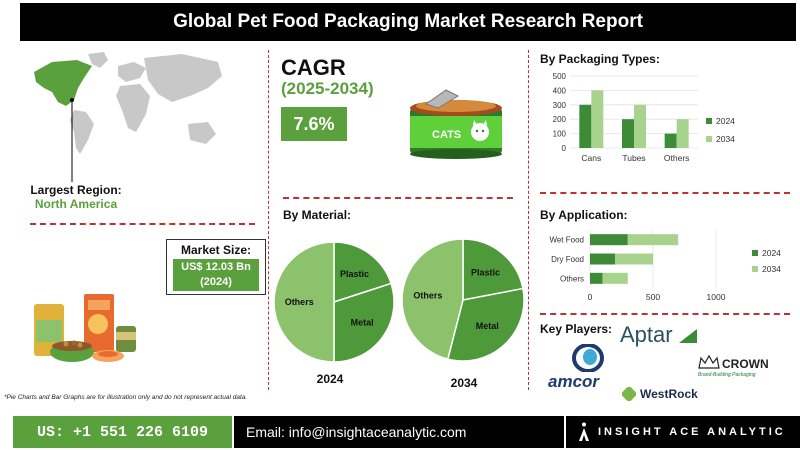  Describe the element at coordinates (584, 215) in the screenshot. I see `application-title: By Application:` at that location.